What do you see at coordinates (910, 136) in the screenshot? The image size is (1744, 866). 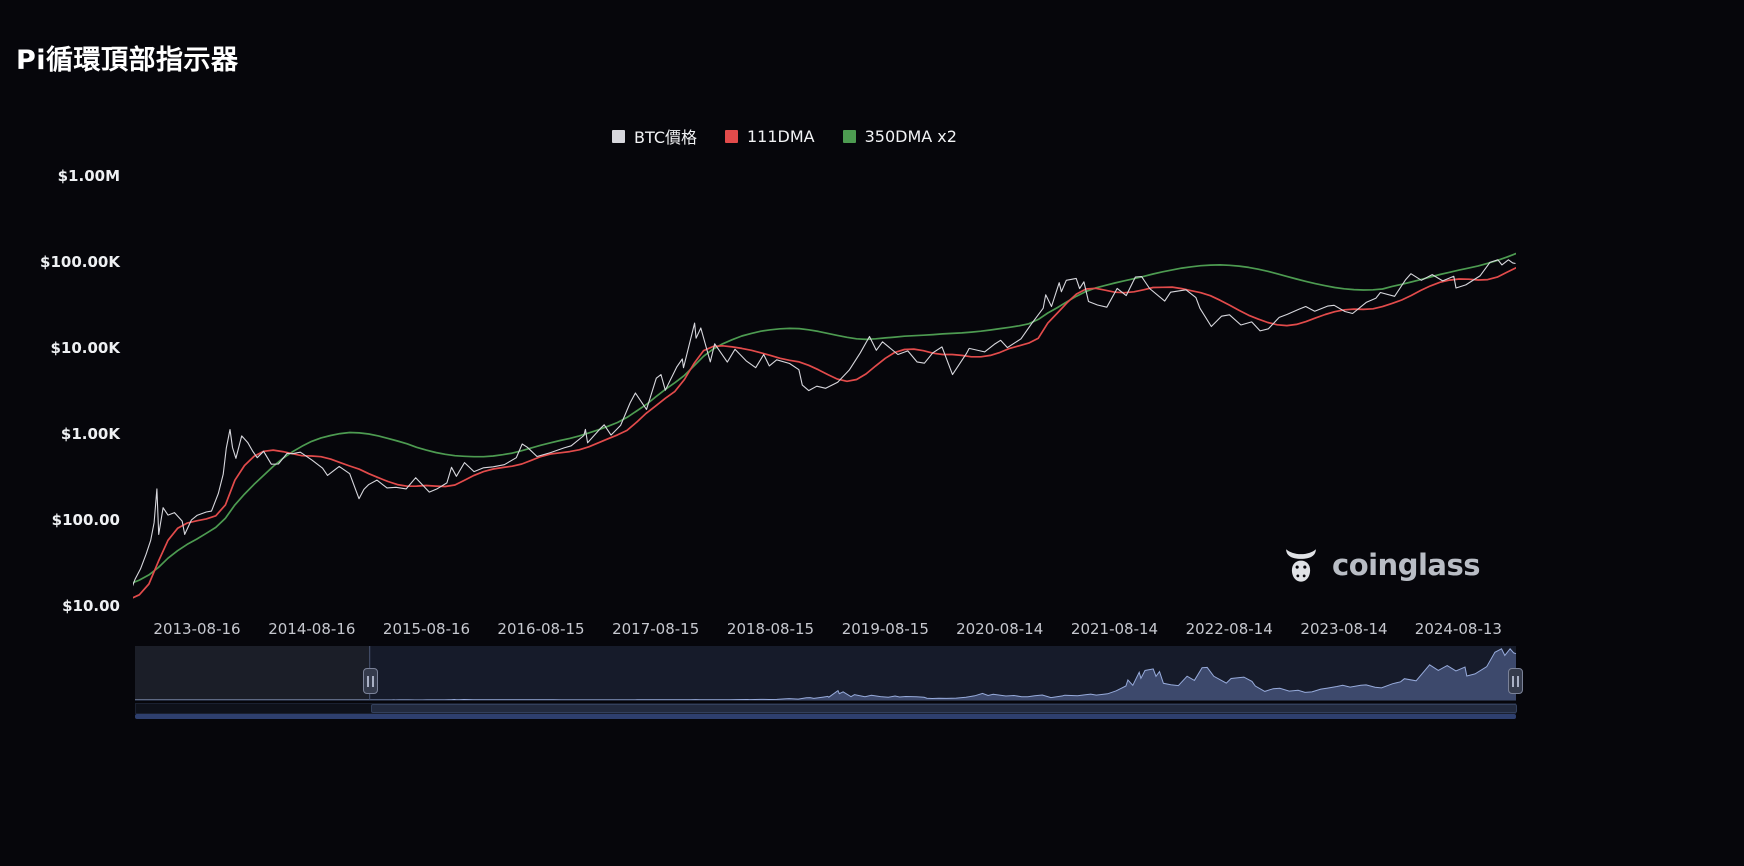 I see `legend-label-350dma-x2: 350DMA x2` at bounding box center [910, 136].